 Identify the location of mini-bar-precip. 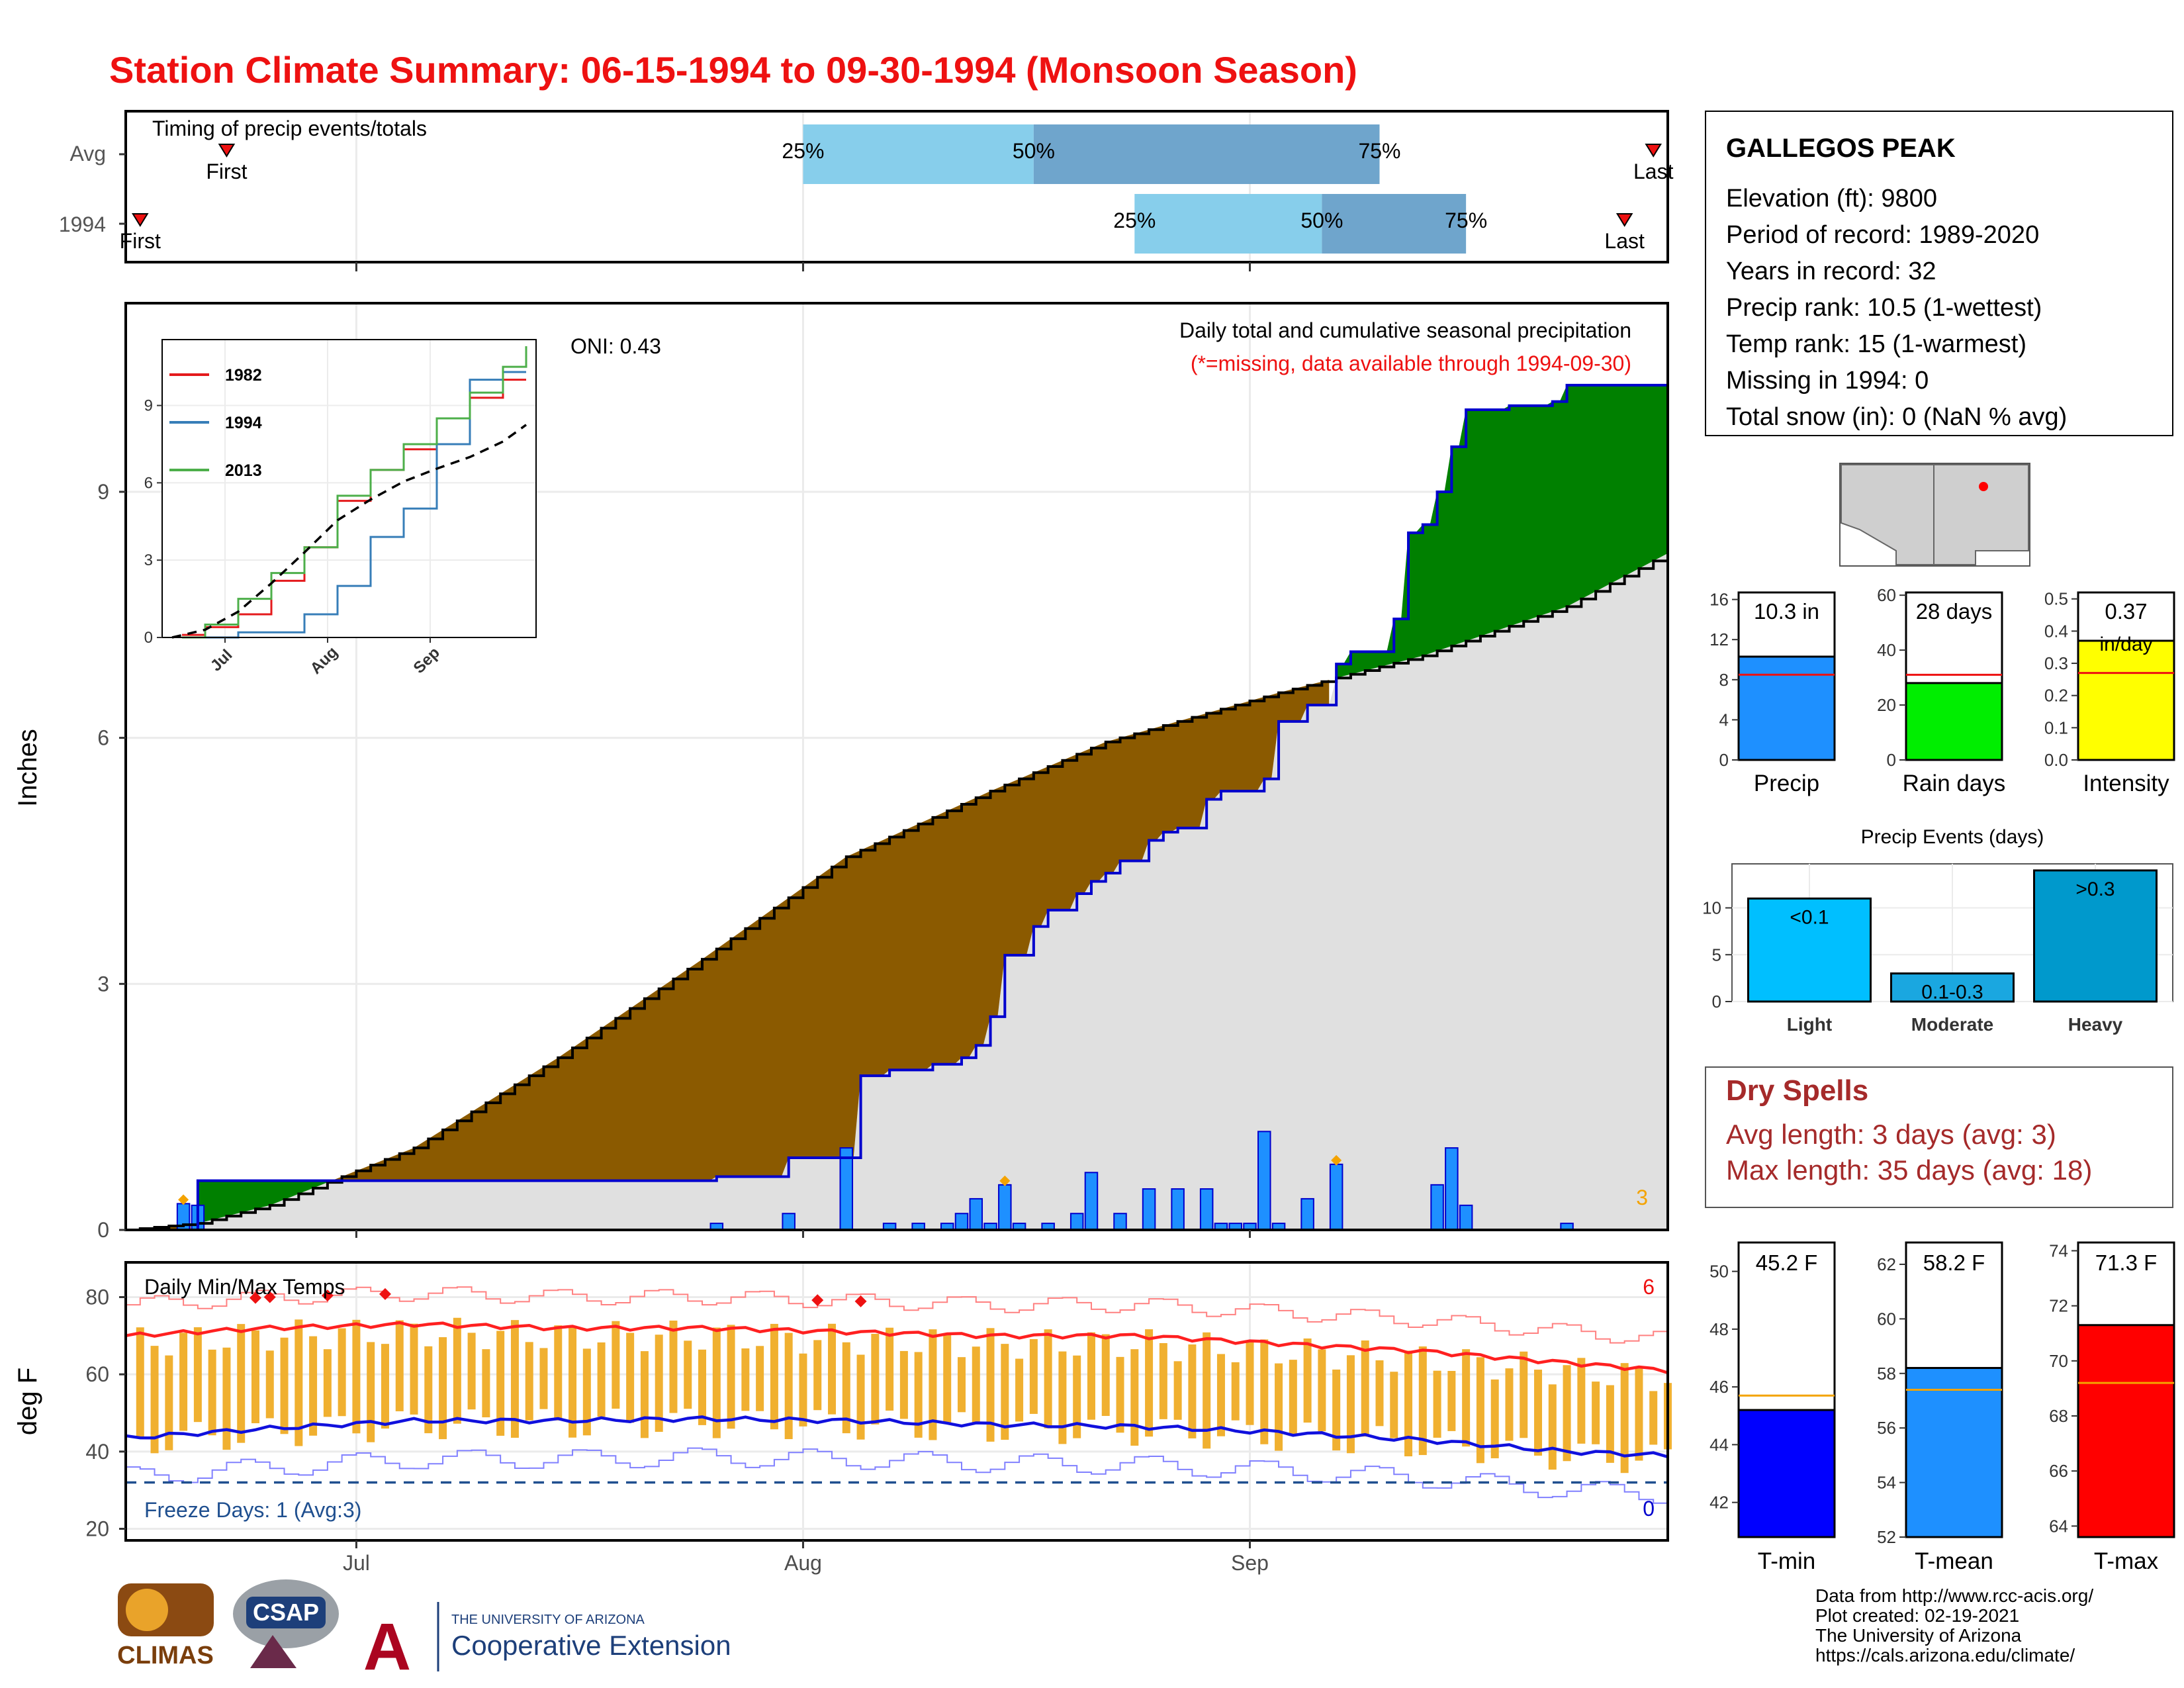
(1786, 708).